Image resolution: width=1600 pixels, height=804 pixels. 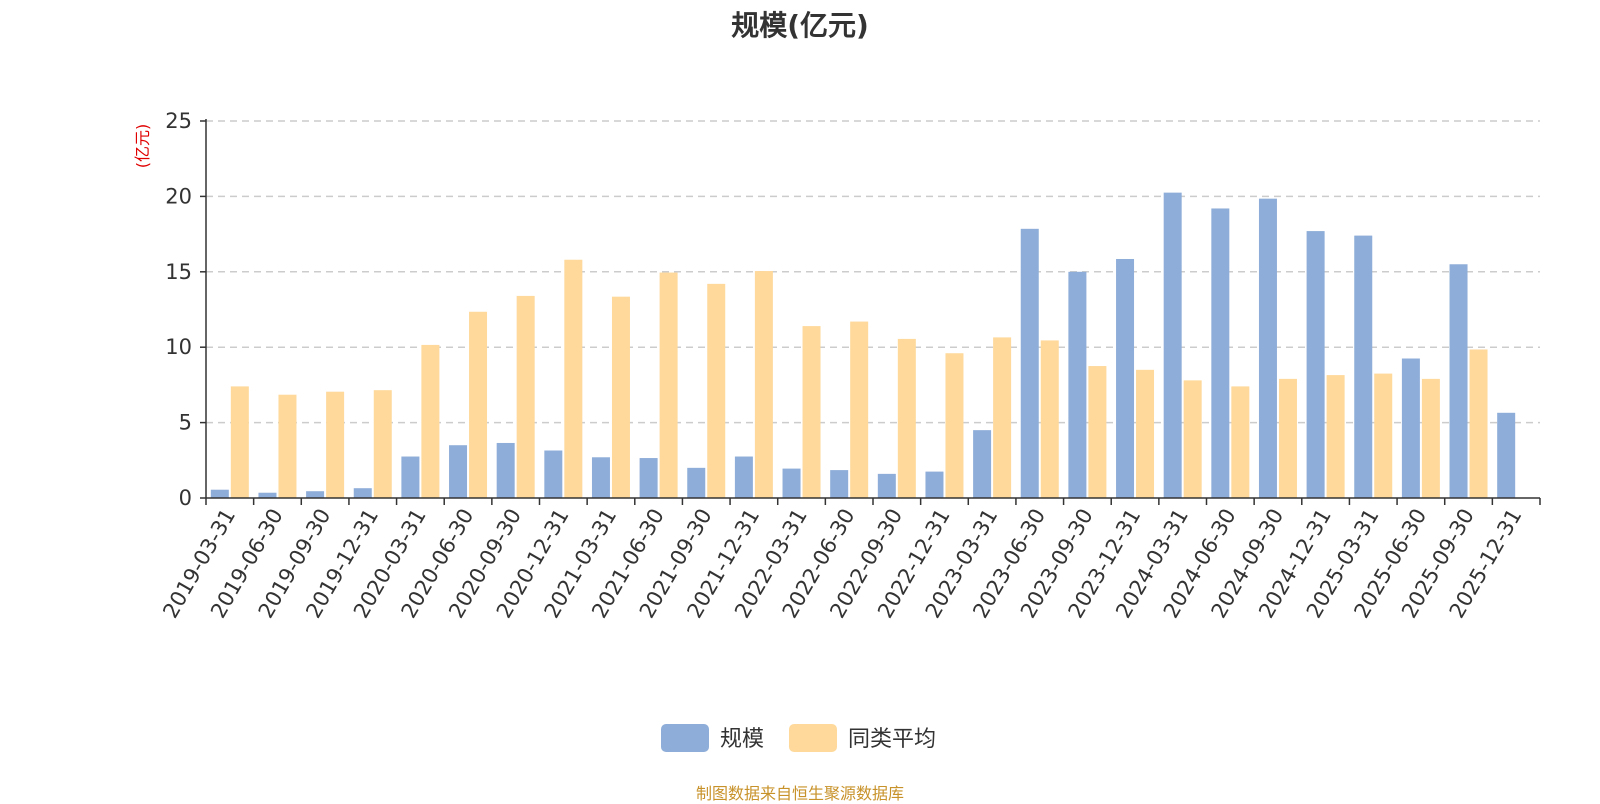 What do you see at coordinates (178, 121) in the screenshot?
I see `y-tick-label: 25` at bounding box center [178, 121].